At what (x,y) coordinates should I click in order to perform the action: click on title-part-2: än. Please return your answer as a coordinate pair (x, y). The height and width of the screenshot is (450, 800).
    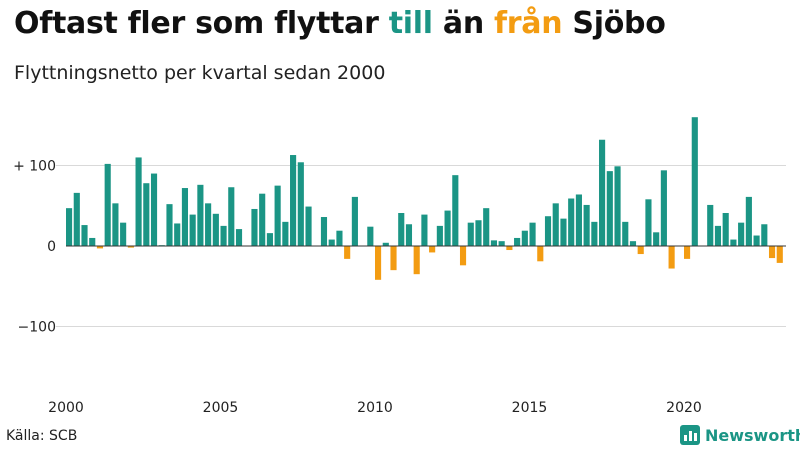
    Looking at the image, I should click on (463, 23).